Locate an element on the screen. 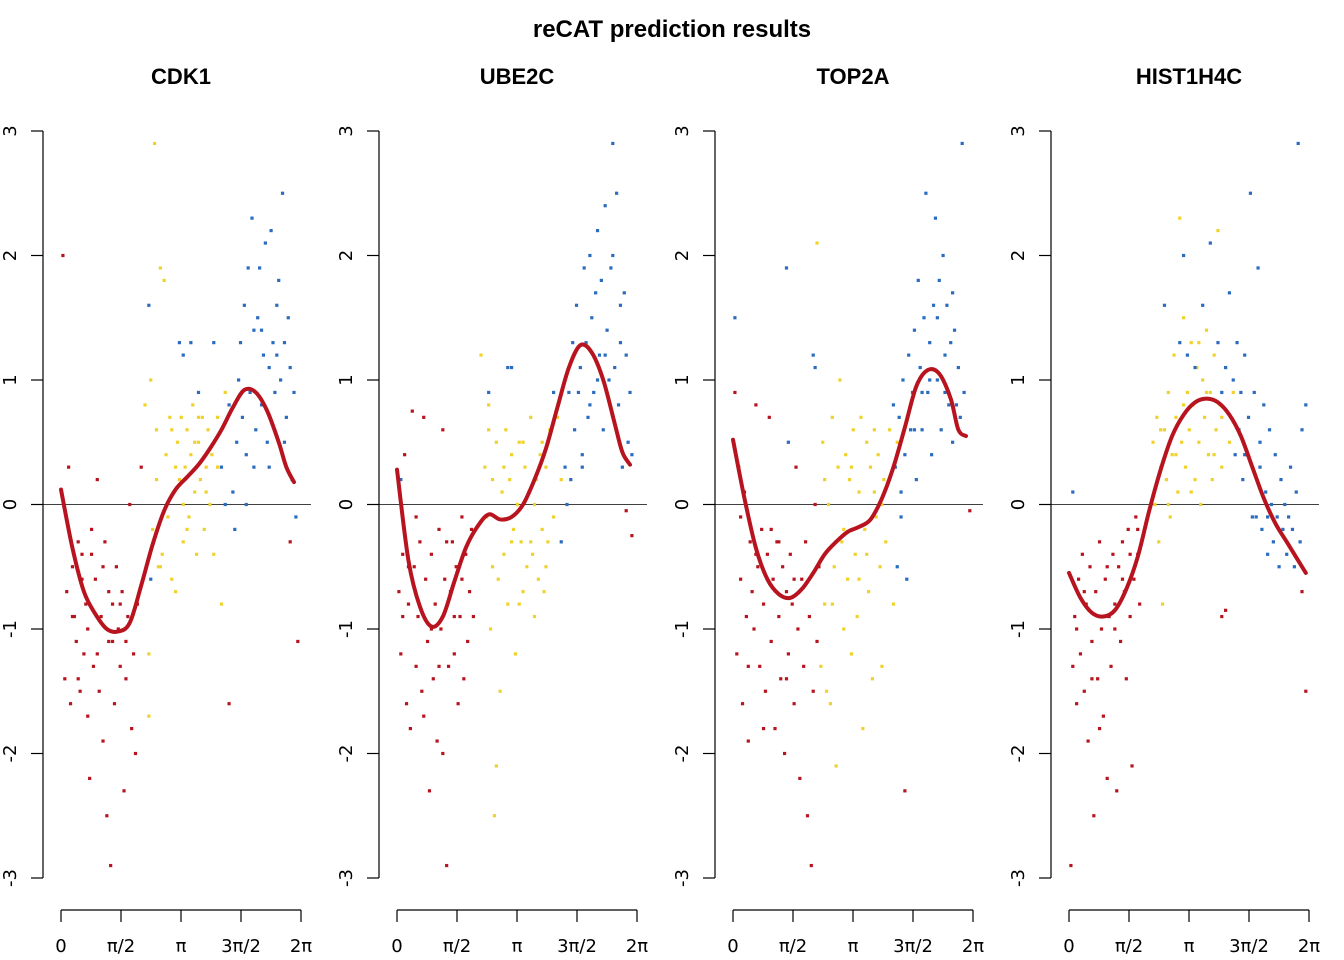  x-tick-label: 0 is located at coordinates (732, 946).